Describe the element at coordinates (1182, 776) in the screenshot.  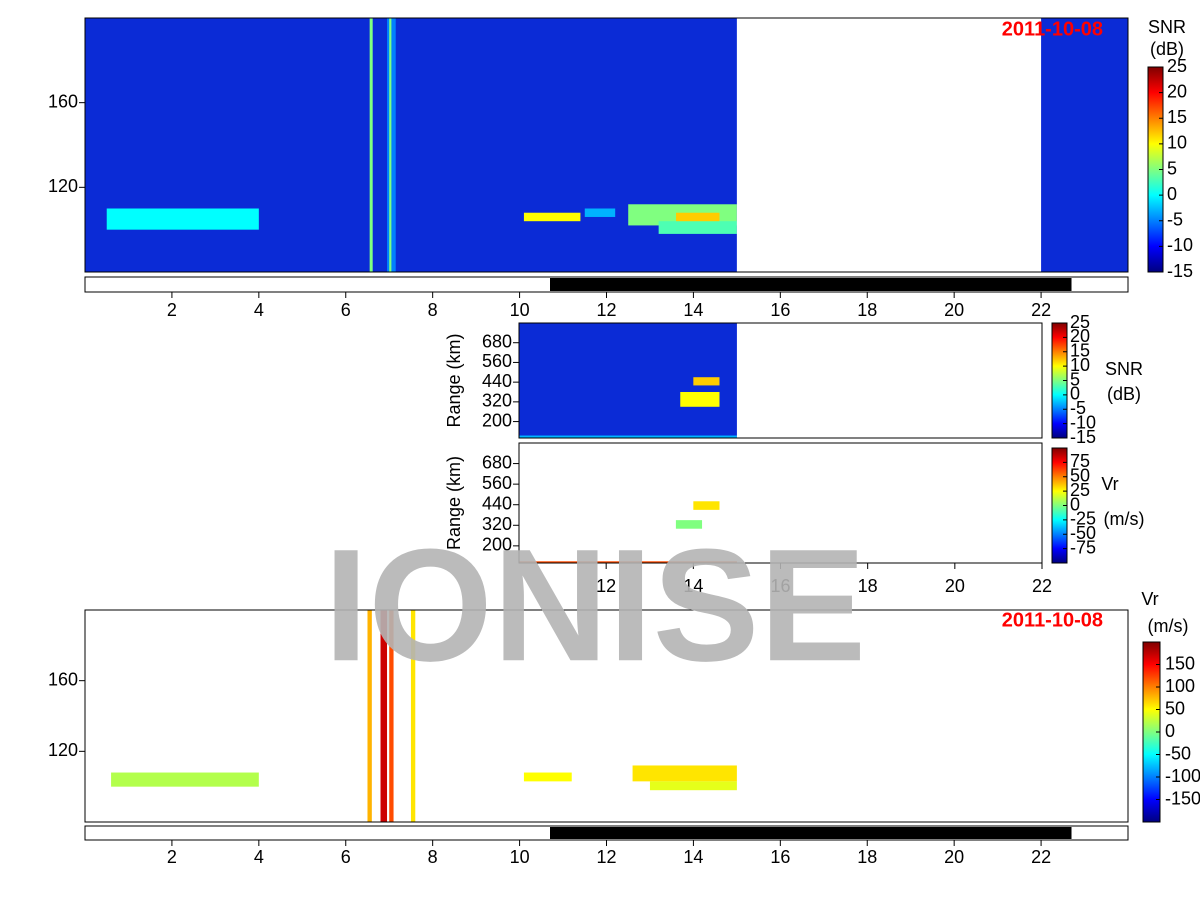
I see `colorbar-tick-label: -100` at that location.